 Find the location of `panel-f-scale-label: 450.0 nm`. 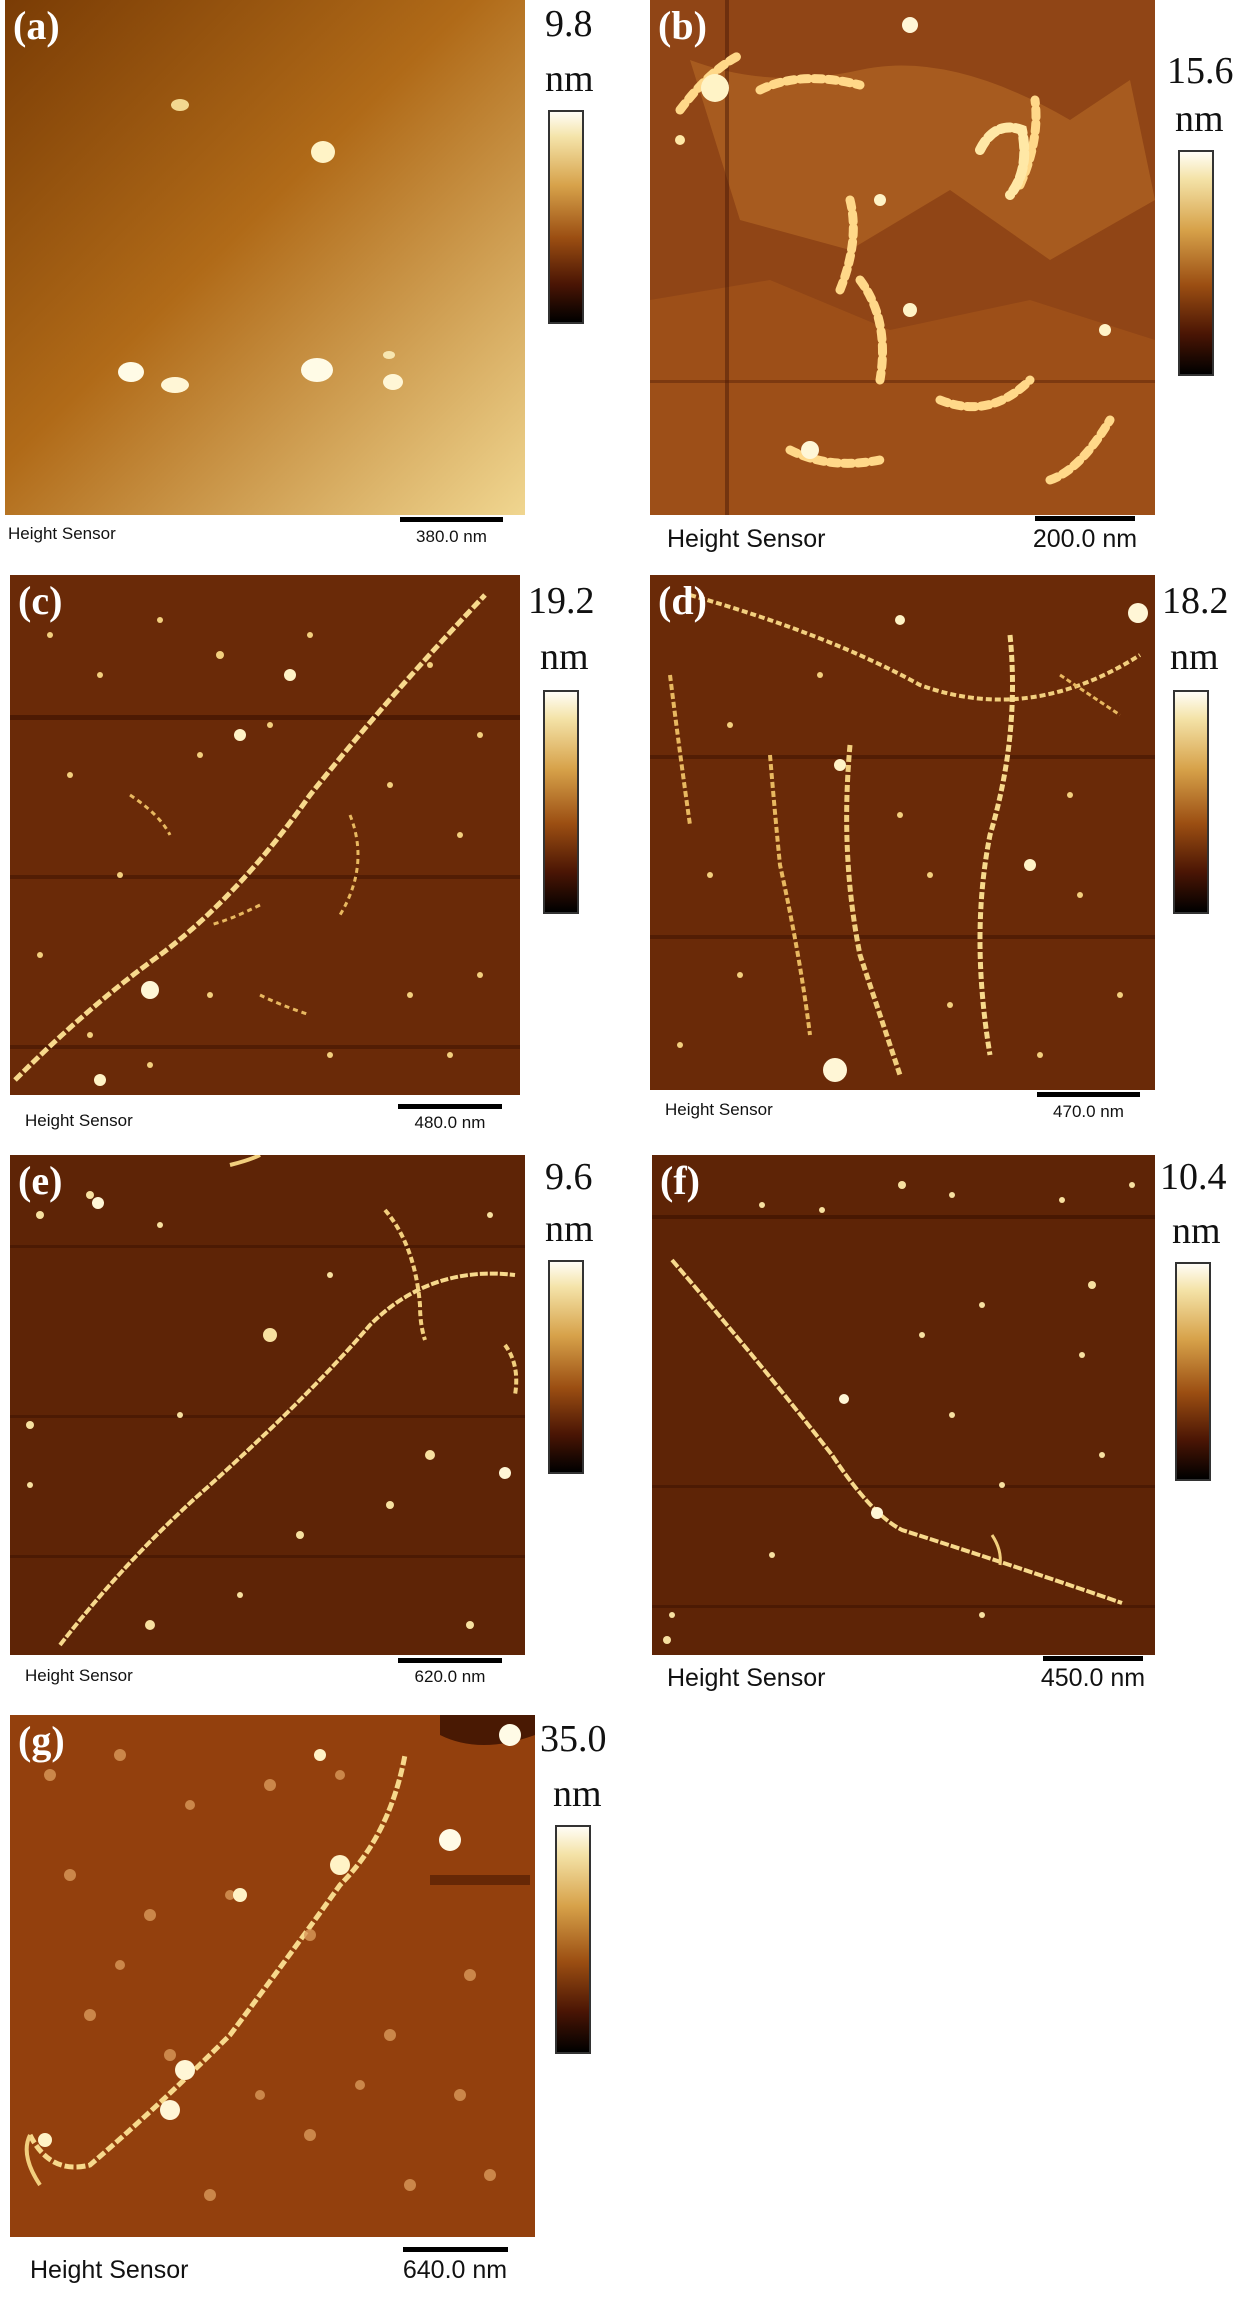

panel-f-scale-label: 450.0 nm is located at coordinates (1093, 1678).